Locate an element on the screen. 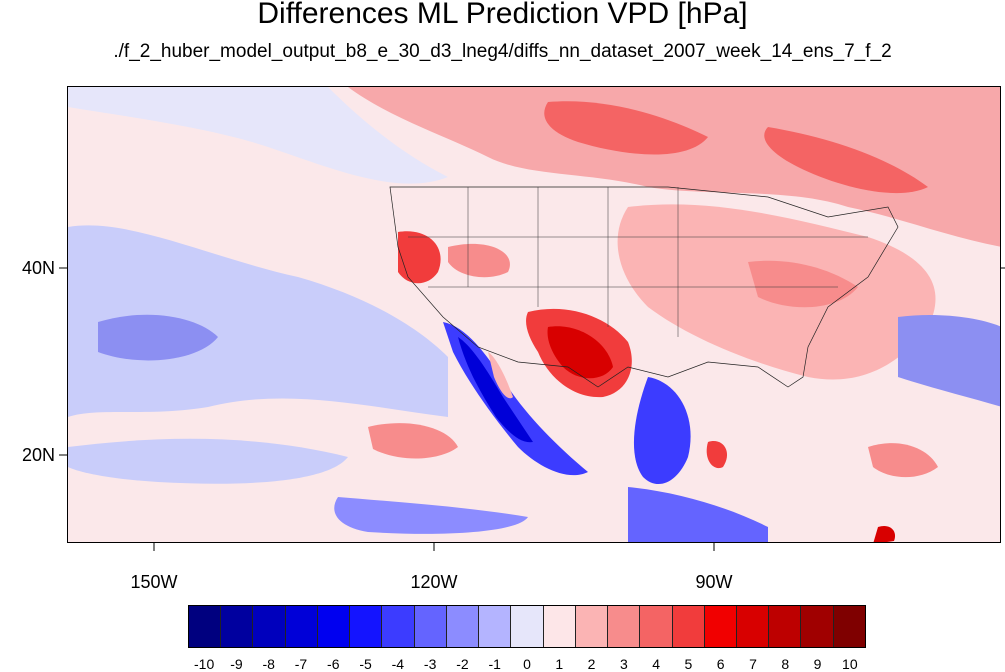 The image size is (1005, 672). colorbar is located at coordinates (527, 626).